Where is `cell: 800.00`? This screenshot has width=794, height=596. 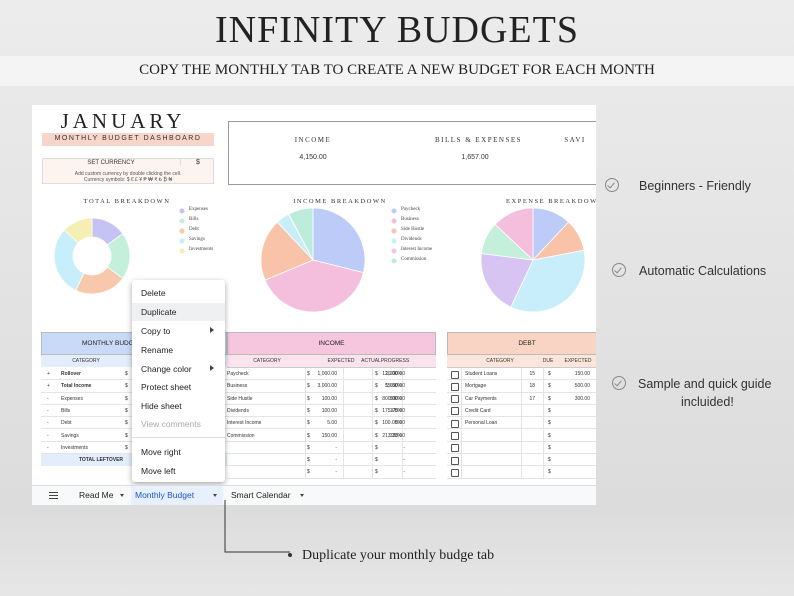 cell: 800.00 is located at coordinates (397, 398).